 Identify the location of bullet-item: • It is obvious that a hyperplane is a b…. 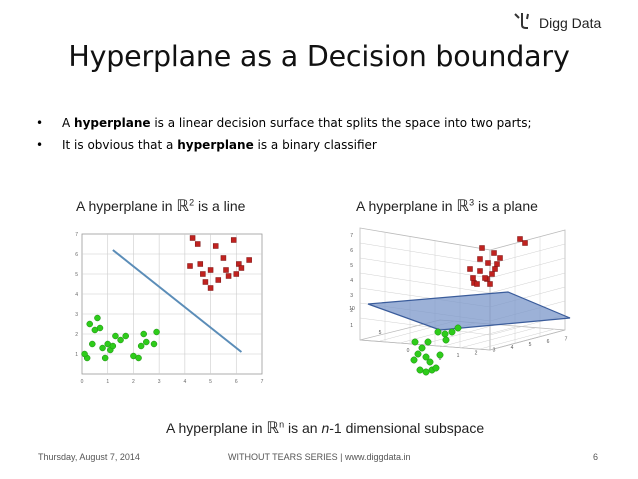
(331, 145).